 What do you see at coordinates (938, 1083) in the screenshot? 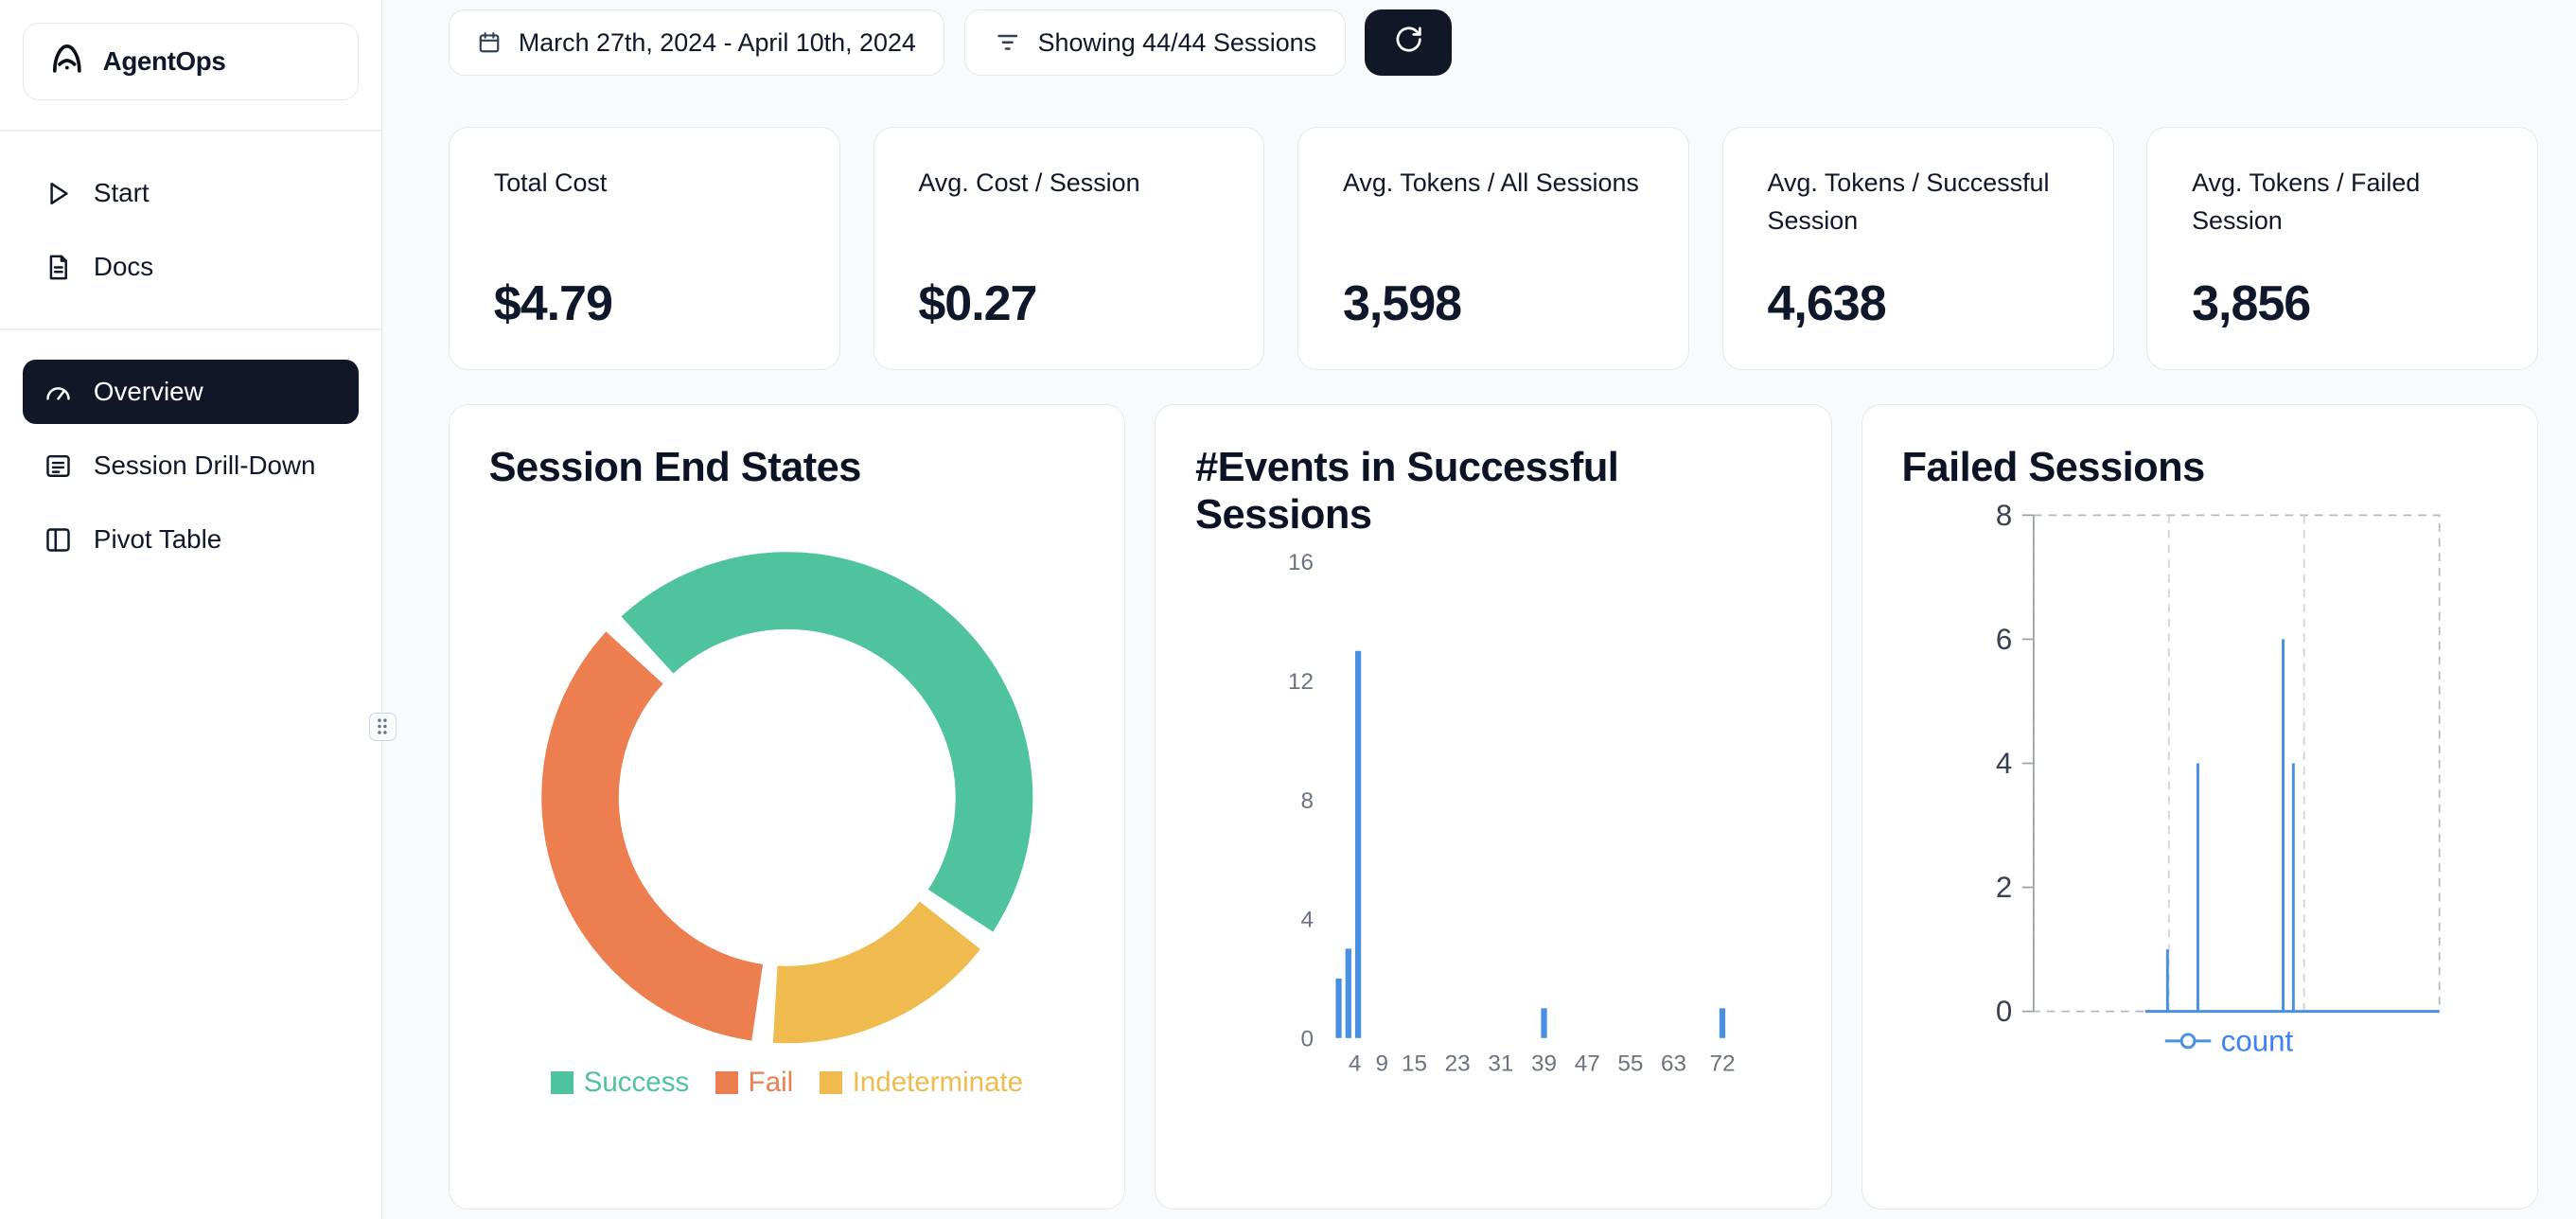
I see `legend-label: Indeterminate` at bounding box center [938, 1083].